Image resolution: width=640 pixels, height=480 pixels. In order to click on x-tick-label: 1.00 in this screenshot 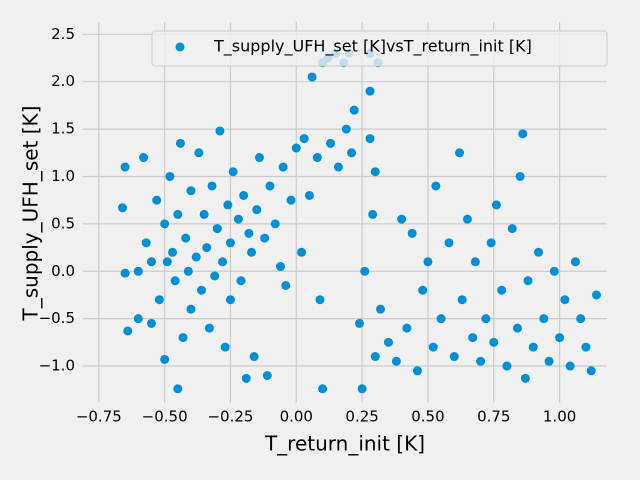, I will do `click(559, 417)`.